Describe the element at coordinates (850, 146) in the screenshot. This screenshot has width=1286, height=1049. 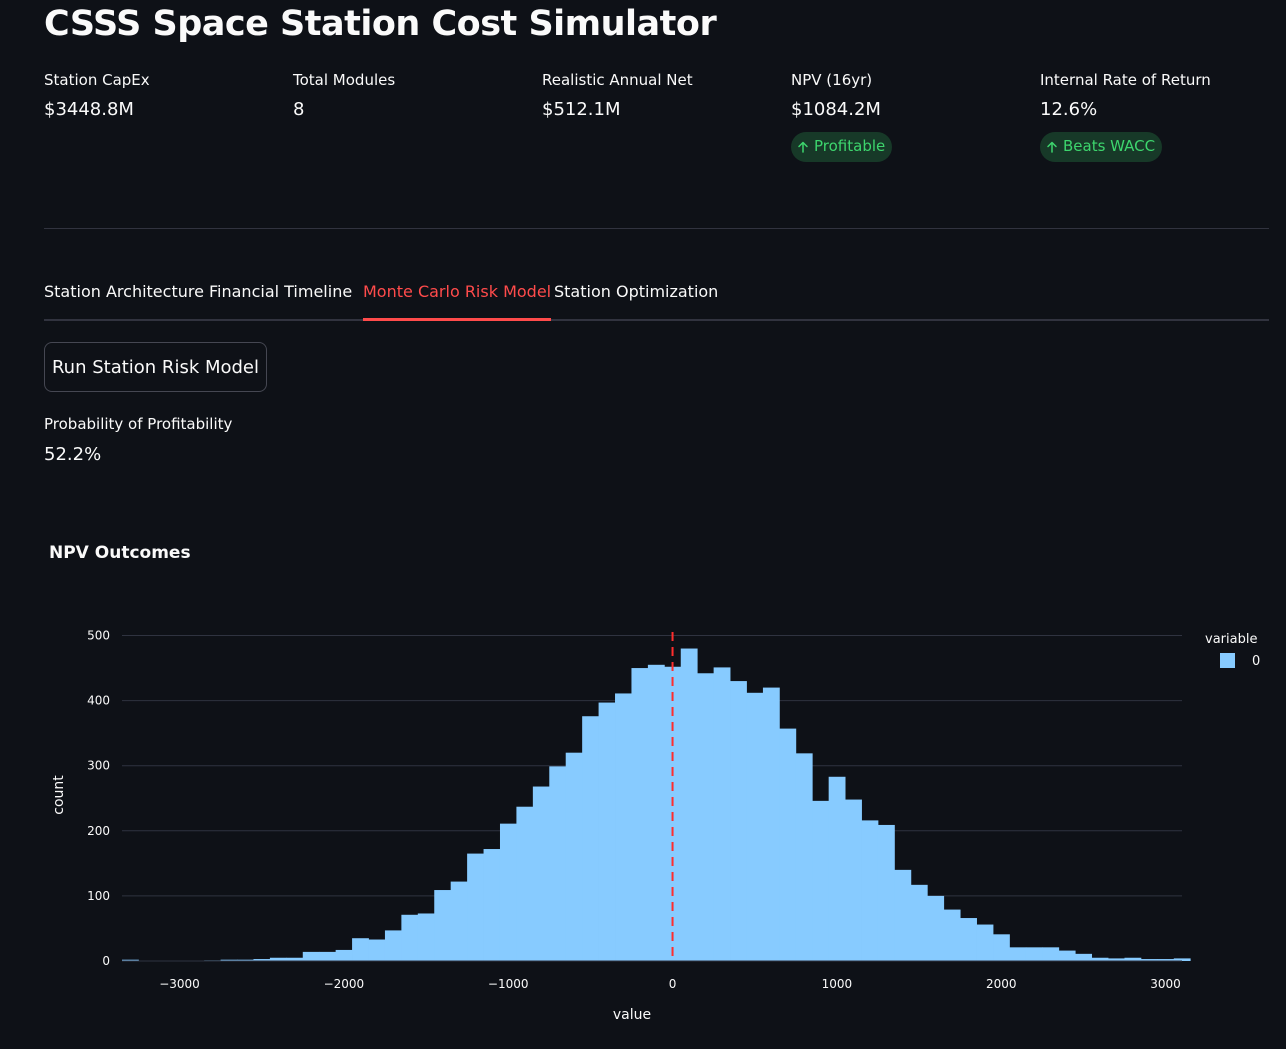
I see `delta-text: Profitable` at that location.